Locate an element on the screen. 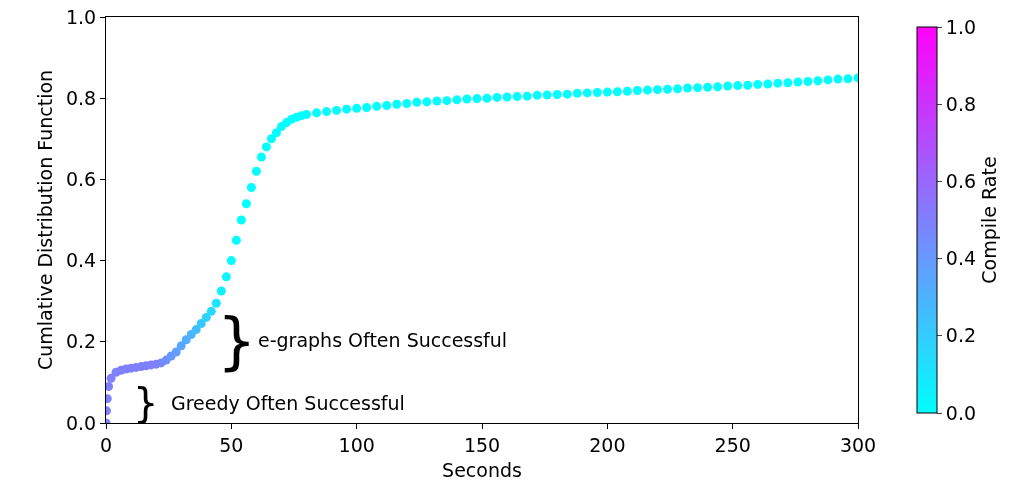 This screenshot has width=1022, height=501. y-tick-label: 0.8 is located at coordinates (81, 97).